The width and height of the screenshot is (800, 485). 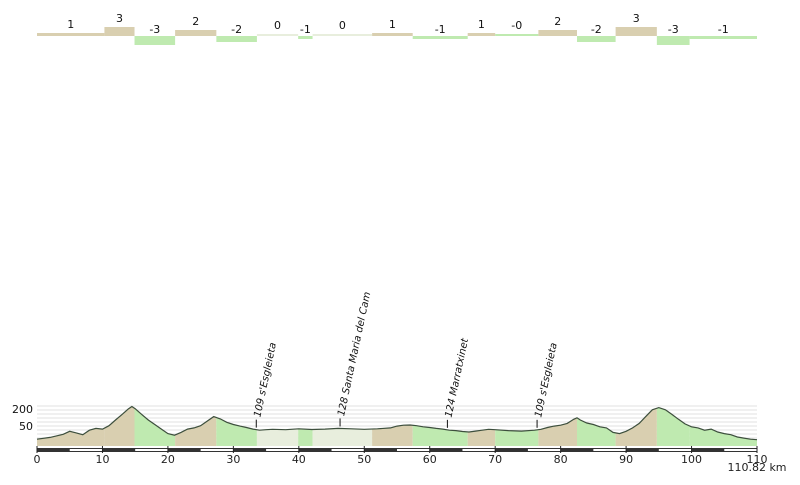 I want to click on x-tick-label: 50, so click(x=364, y=459).